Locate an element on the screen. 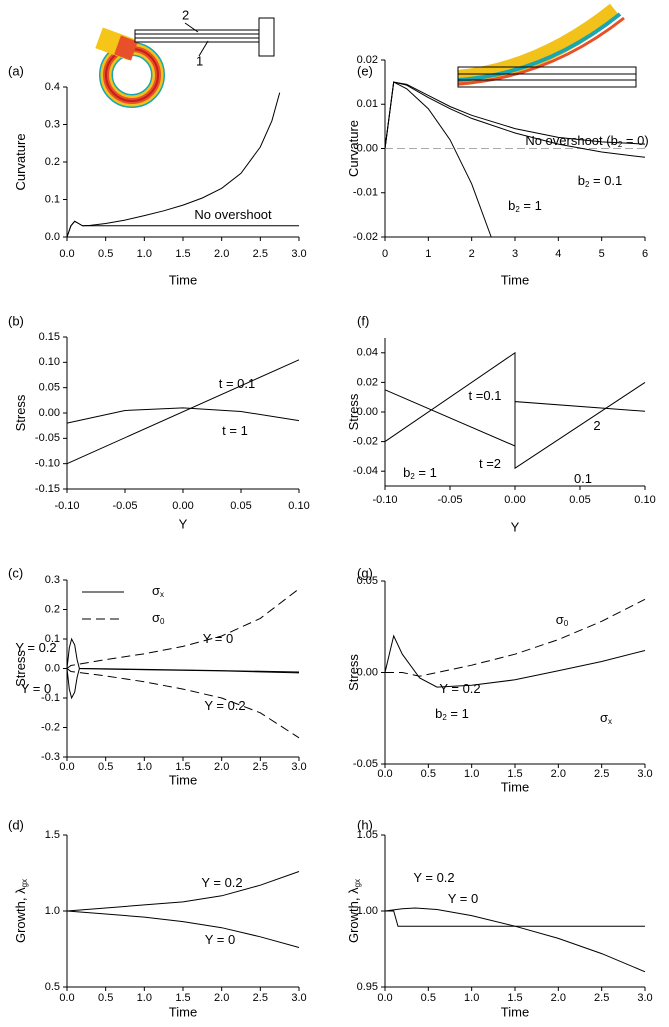 This screenshot has width=669, height=1027. text-part: 0.1 is located at coordinates (583, 478).